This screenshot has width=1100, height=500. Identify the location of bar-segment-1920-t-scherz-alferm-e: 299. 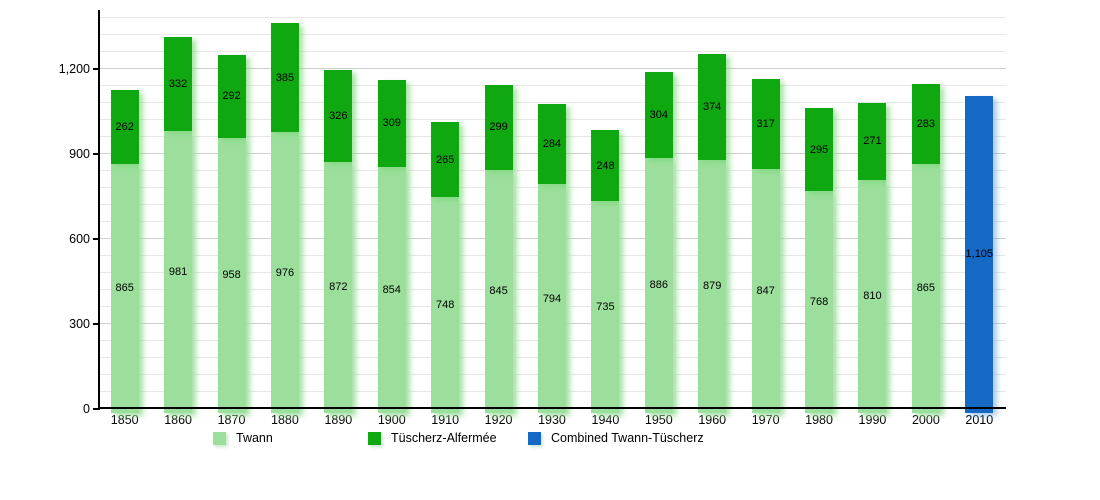
(498, 127).